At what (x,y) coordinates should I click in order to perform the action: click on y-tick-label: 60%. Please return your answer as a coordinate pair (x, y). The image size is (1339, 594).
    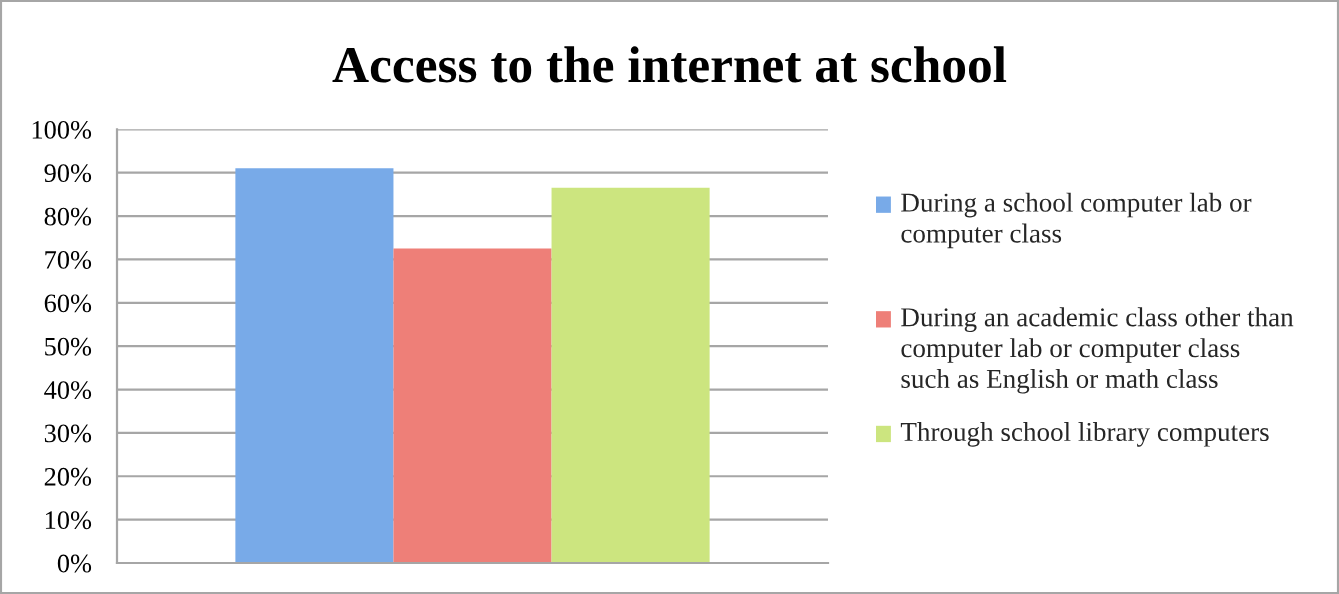
    Looking at the image, I should click on (68, 303).